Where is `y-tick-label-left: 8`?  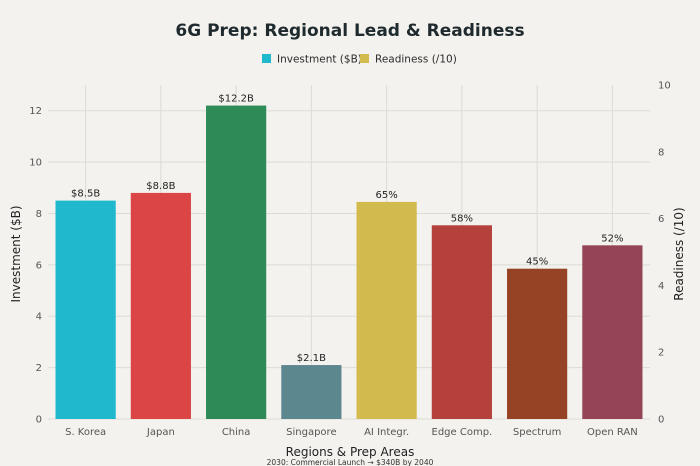
y-tick-label-left: 8 is located at coordinates (39, 214).